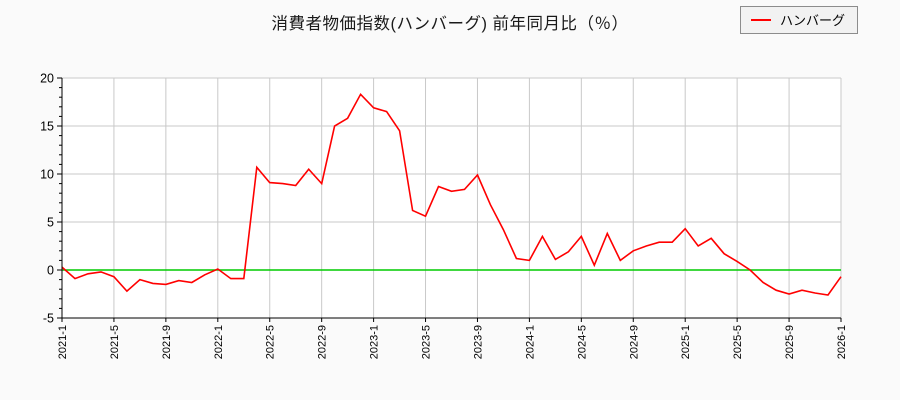  I want to click on legend-series-label: ハンバーグ, so click(812, 20).